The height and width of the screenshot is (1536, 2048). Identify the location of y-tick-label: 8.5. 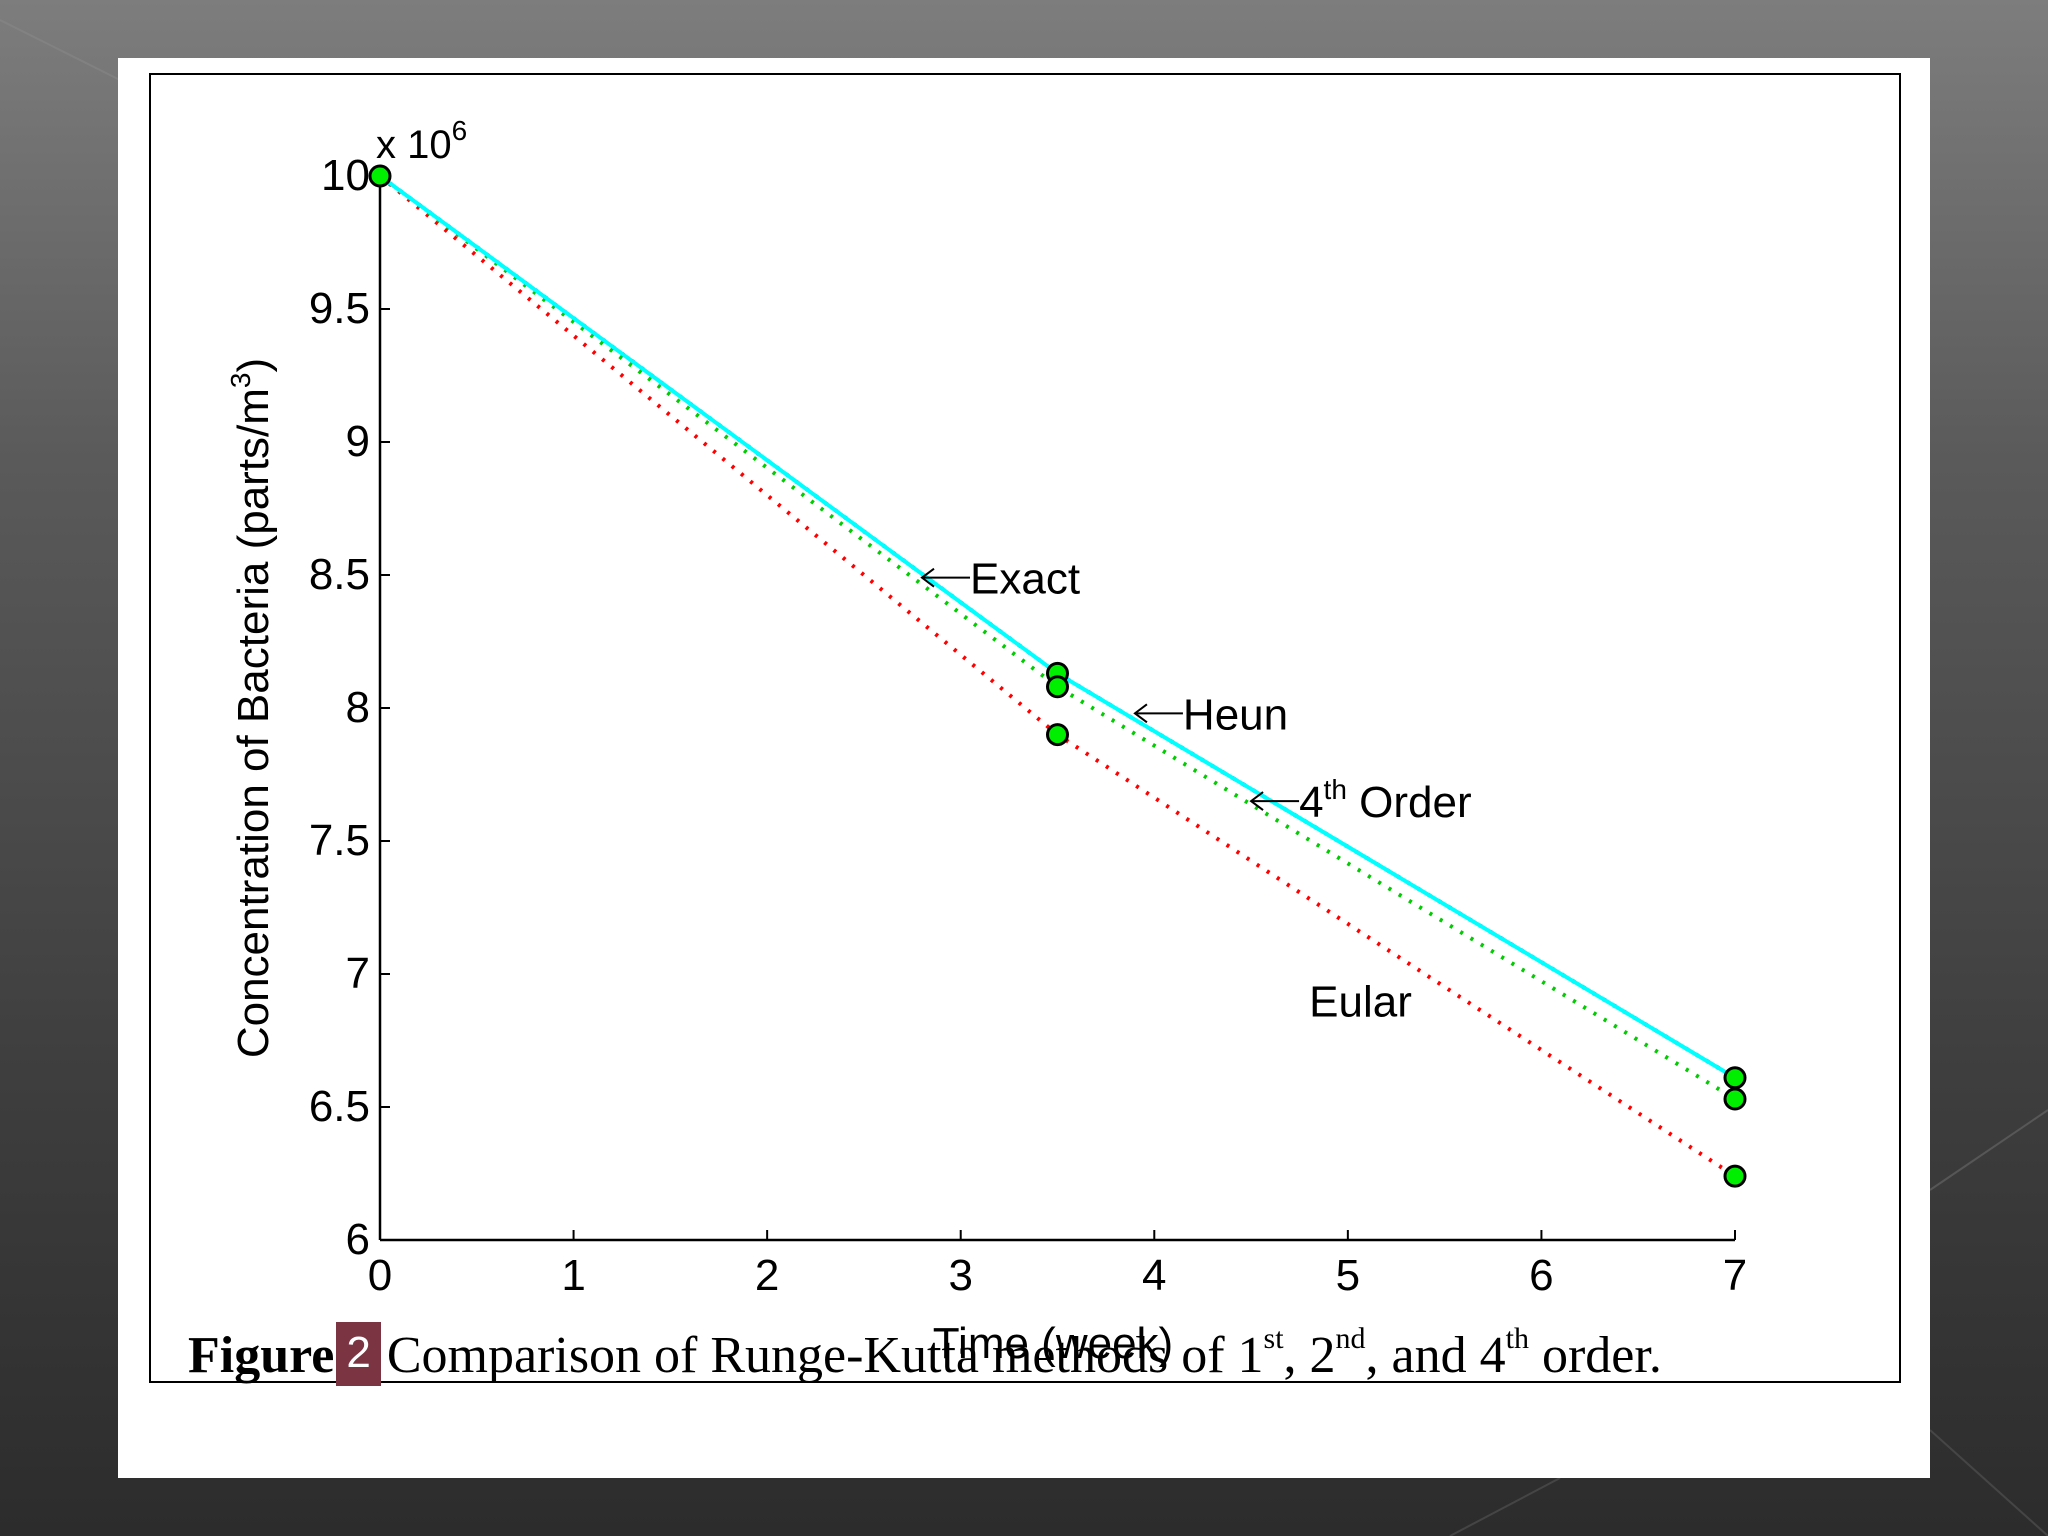
(339, 574).